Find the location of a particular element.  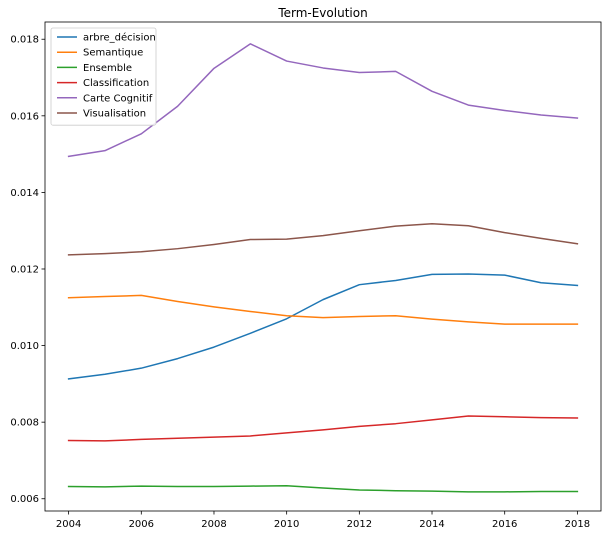

legend-box is located at coordinates (103, 76).